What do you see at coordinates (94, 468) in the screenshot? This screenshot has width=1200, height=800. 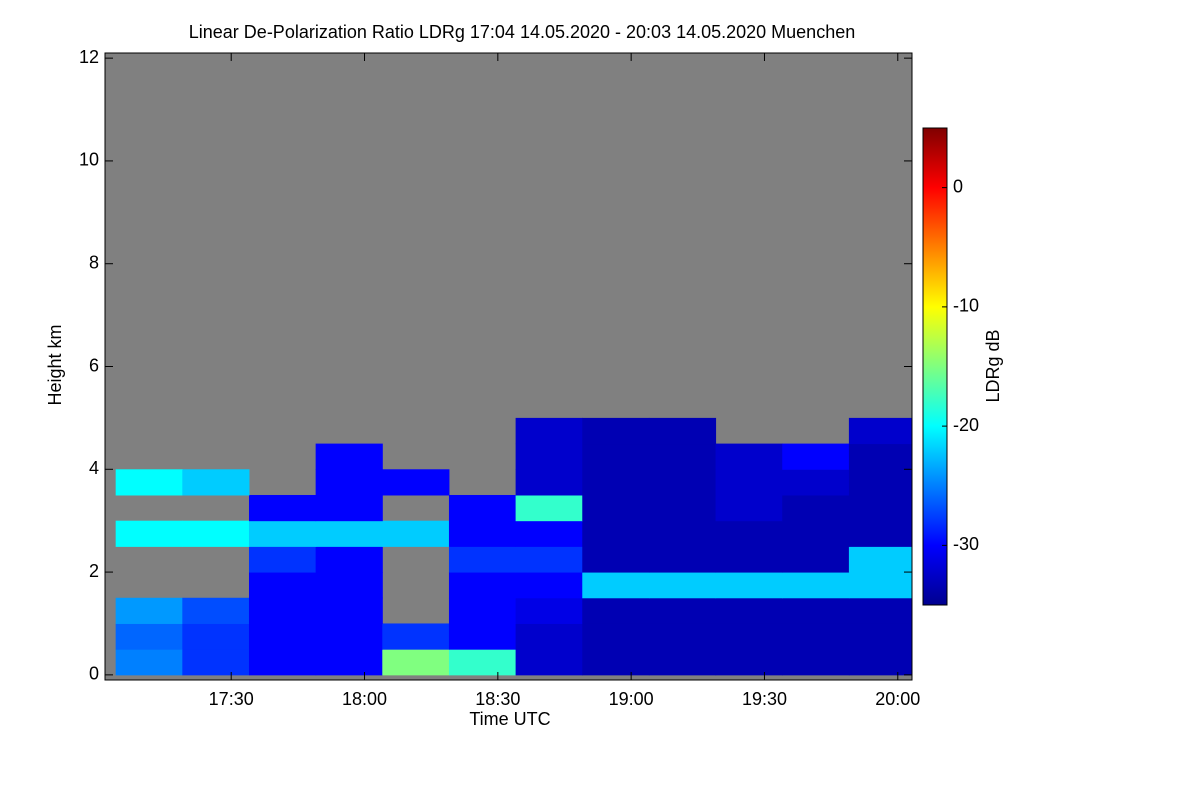 I see `y-tick-label: 4` at bounding box center [94, 468].